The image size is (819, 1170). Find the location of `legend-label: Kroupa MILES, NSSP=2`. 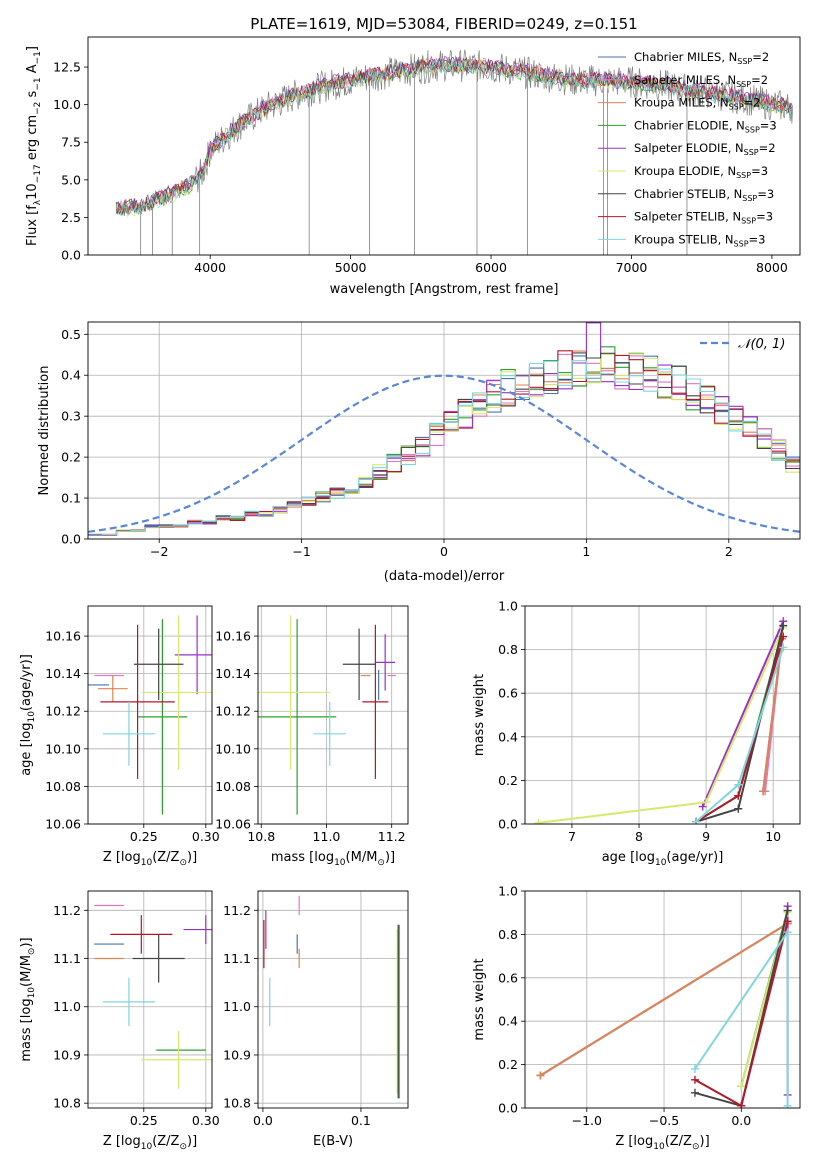

legend-label: Kroupa MILES, NSSP=2 is located at coordinates (697, 104).